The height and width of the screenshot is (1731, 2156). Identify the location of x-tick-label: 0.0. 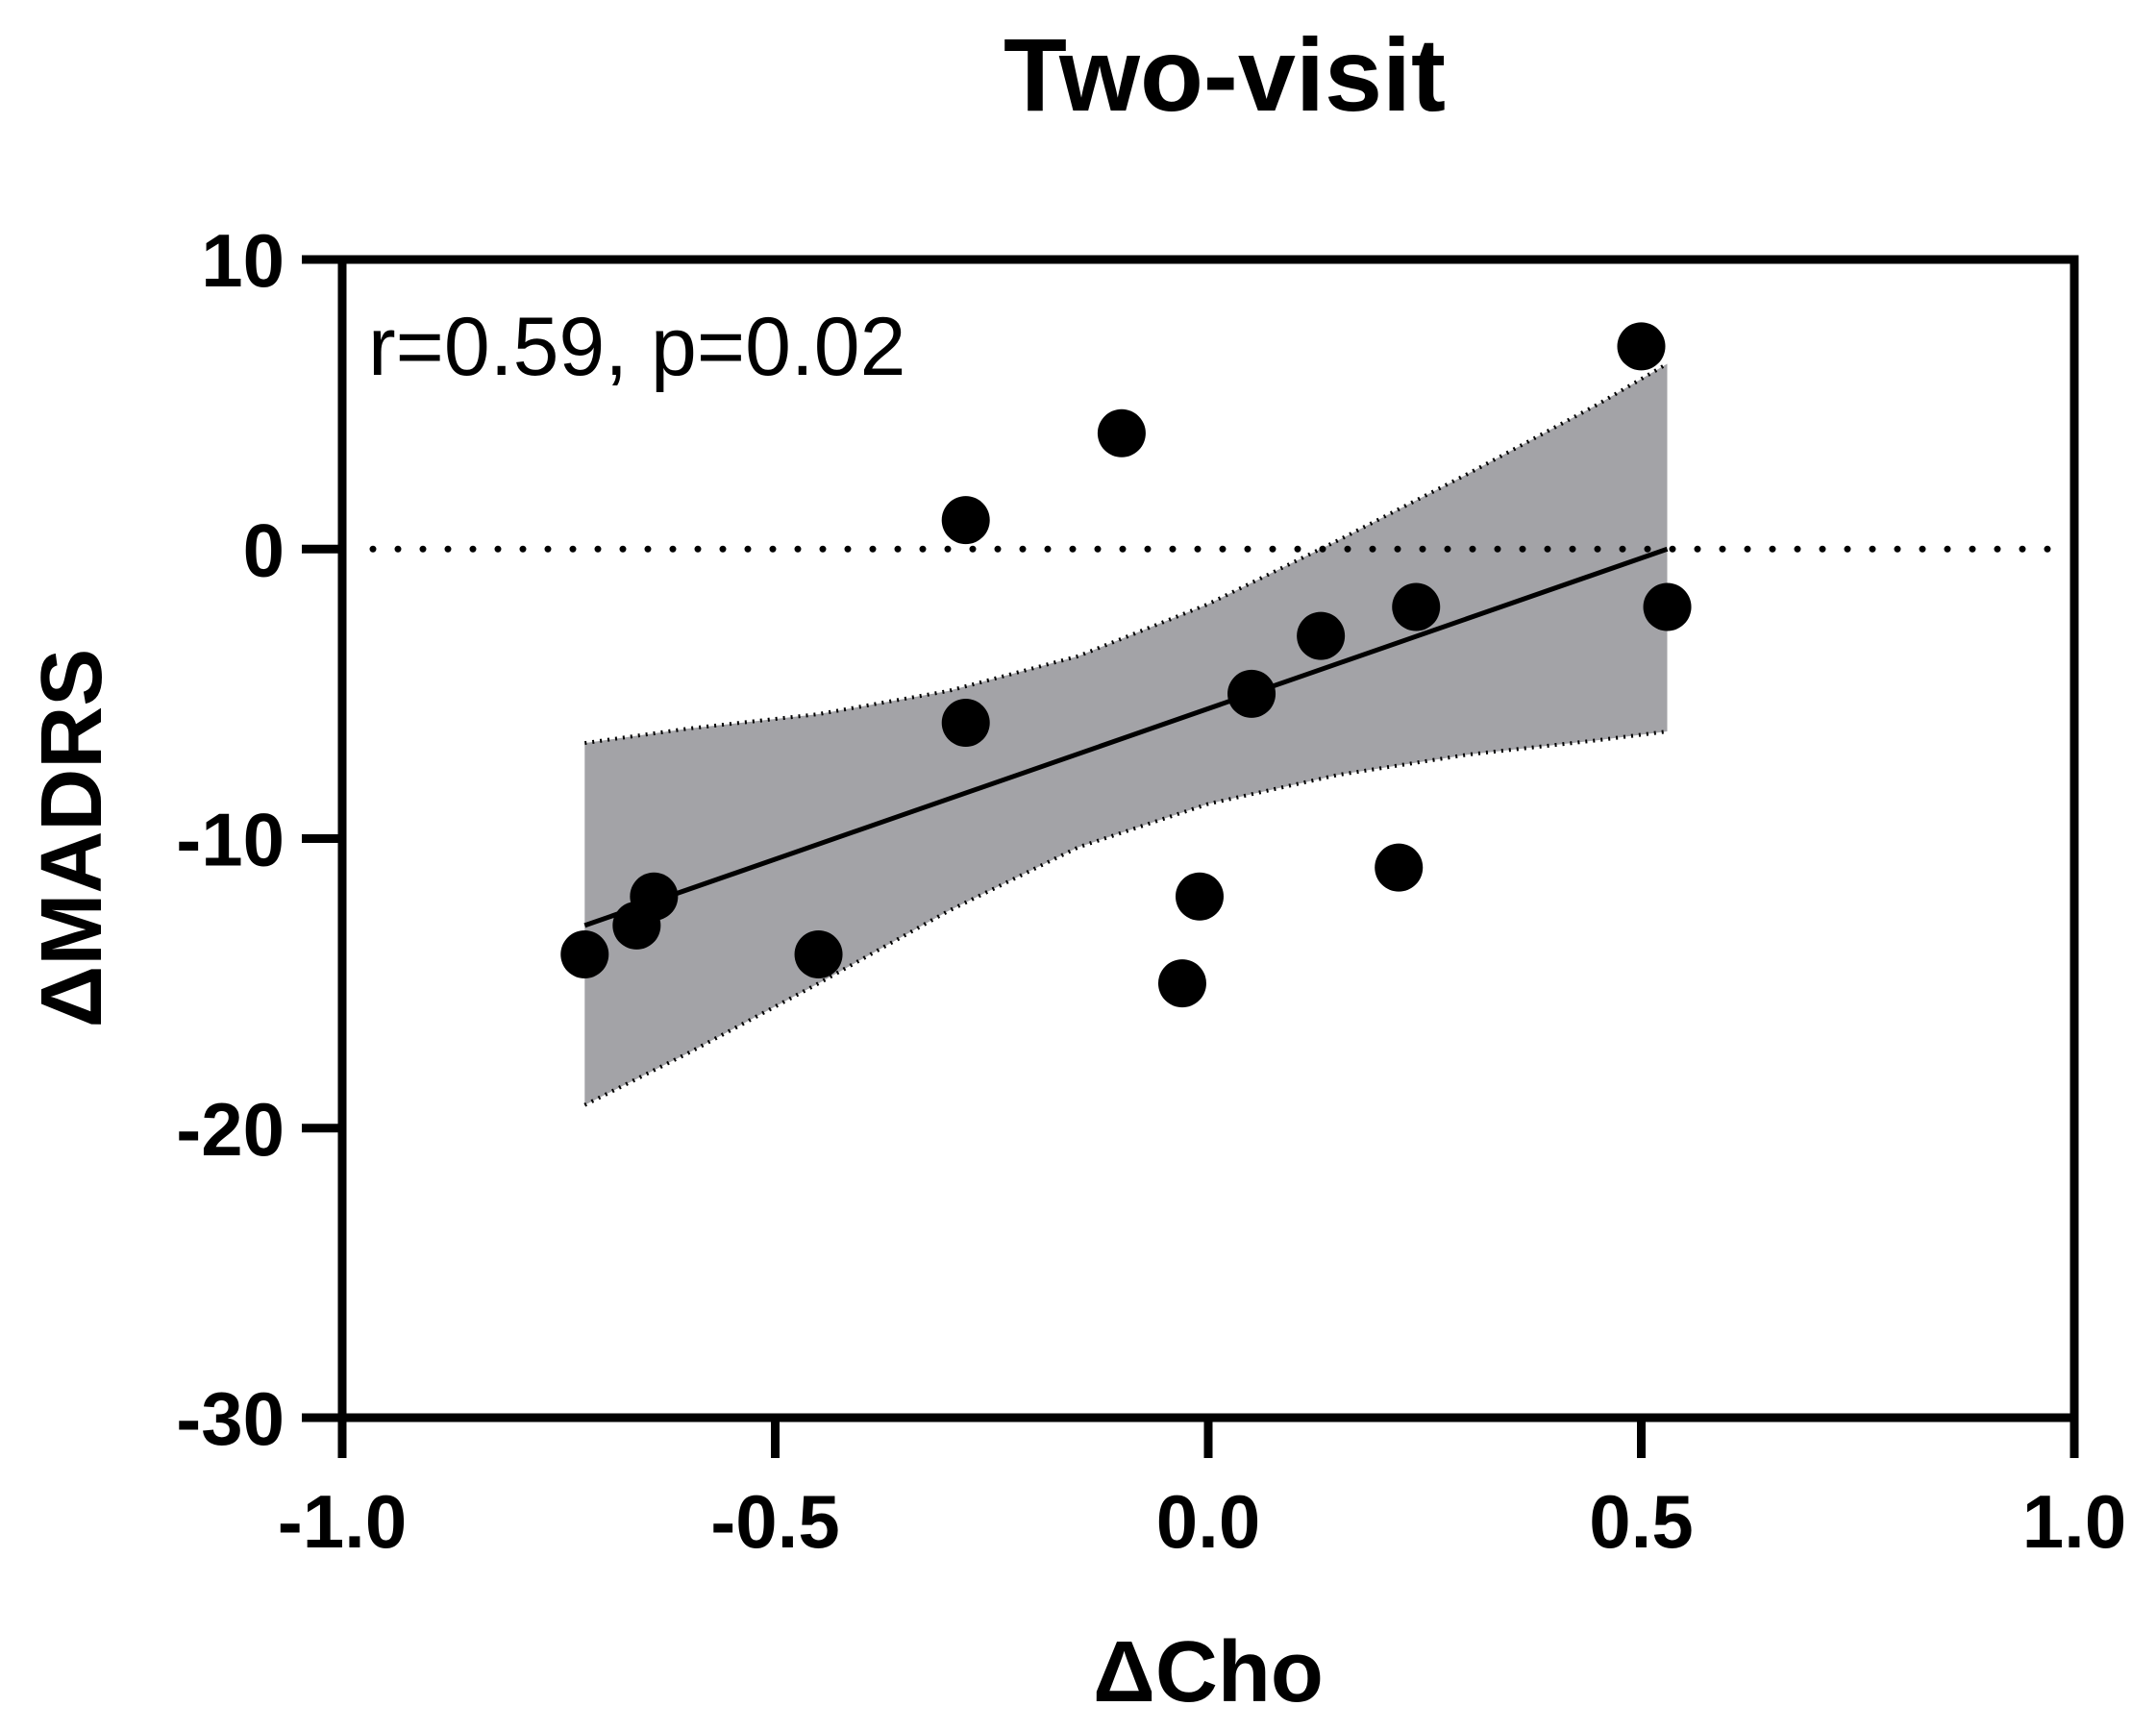
(1208, 1521).